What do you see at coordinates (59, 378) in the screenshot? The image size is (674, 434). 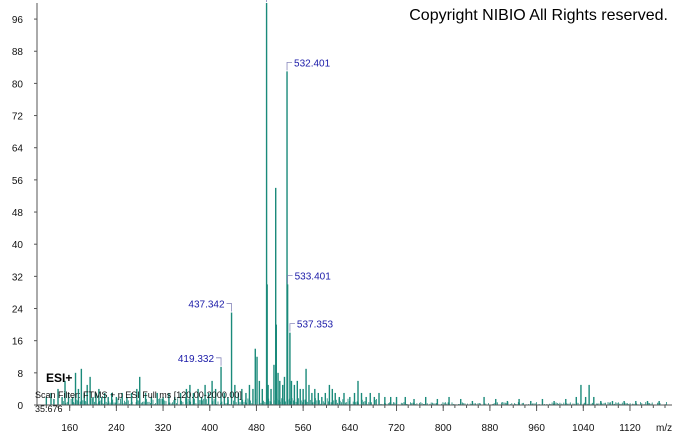 I see `ion-mode-label: ESI+` at bounding box center [59, 378].